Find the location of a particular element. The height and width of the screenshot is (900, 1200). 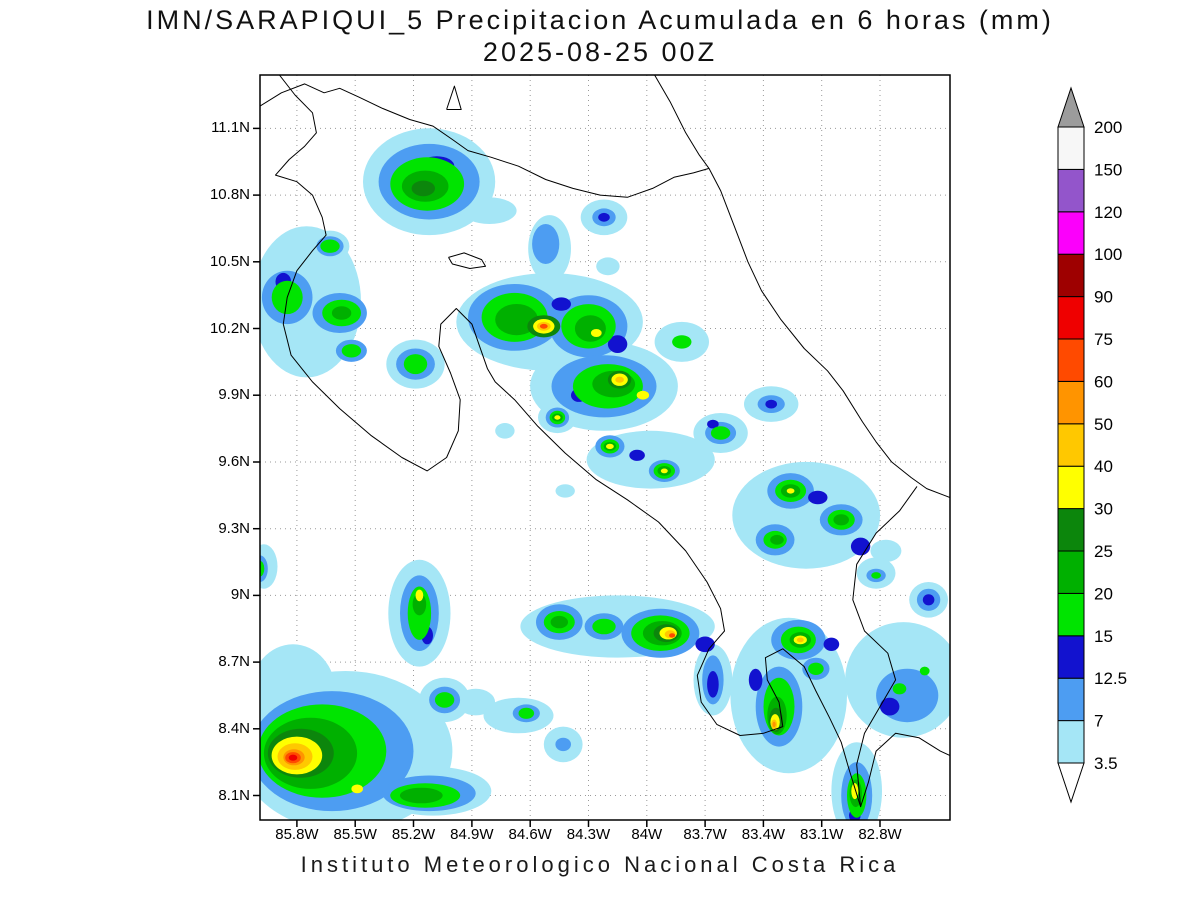

x-tick-label: 84W is located at coordinates (647, 834).